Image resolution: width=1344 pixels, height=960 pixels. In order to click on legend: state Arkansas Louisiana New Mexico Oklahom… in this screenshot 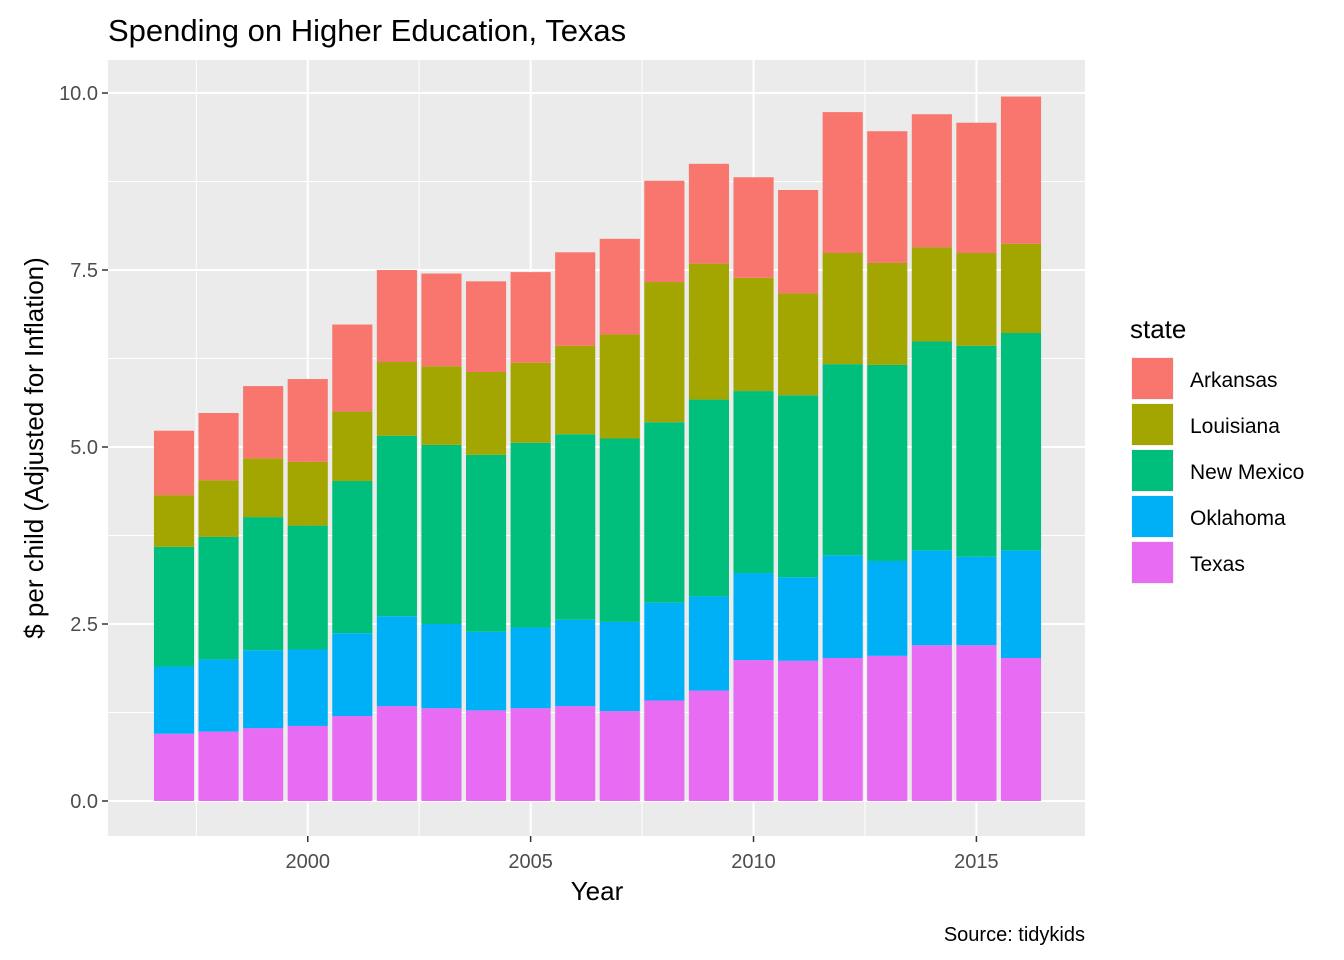, I will do `click(1217, 449)`.